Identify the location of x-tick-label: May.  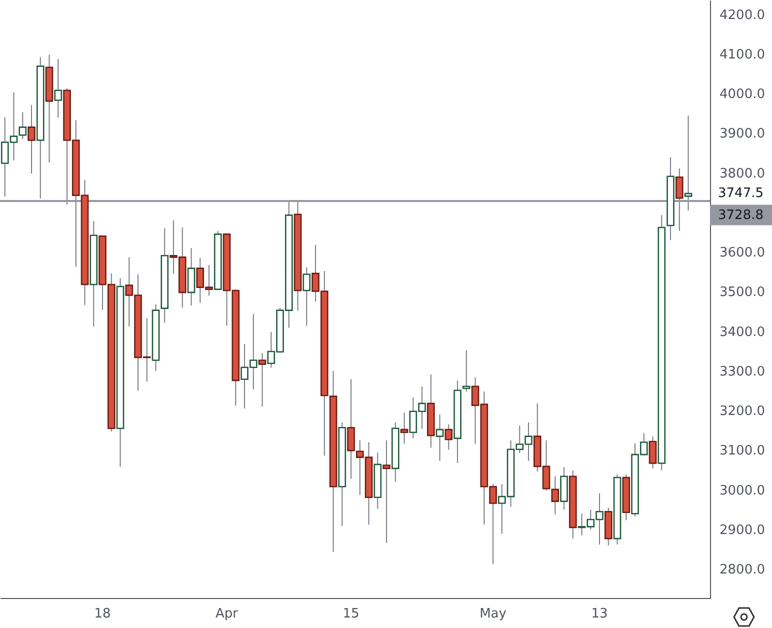
(493, 614).